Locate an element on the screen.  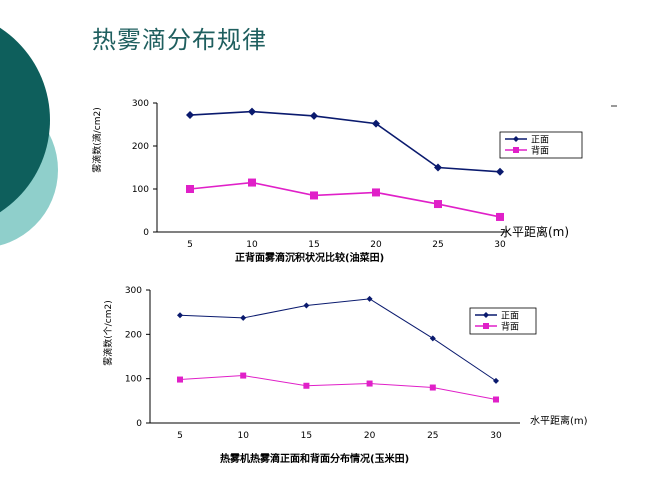
slide-title: 热雾滴分布规律 is located at coordinates (179, 40).